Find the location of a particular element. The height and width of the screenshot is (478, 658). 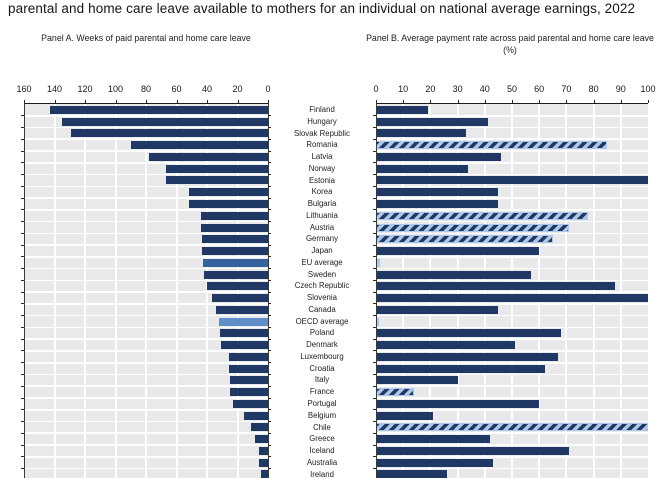

country-label: Romania is located at coordinates (322, 145).